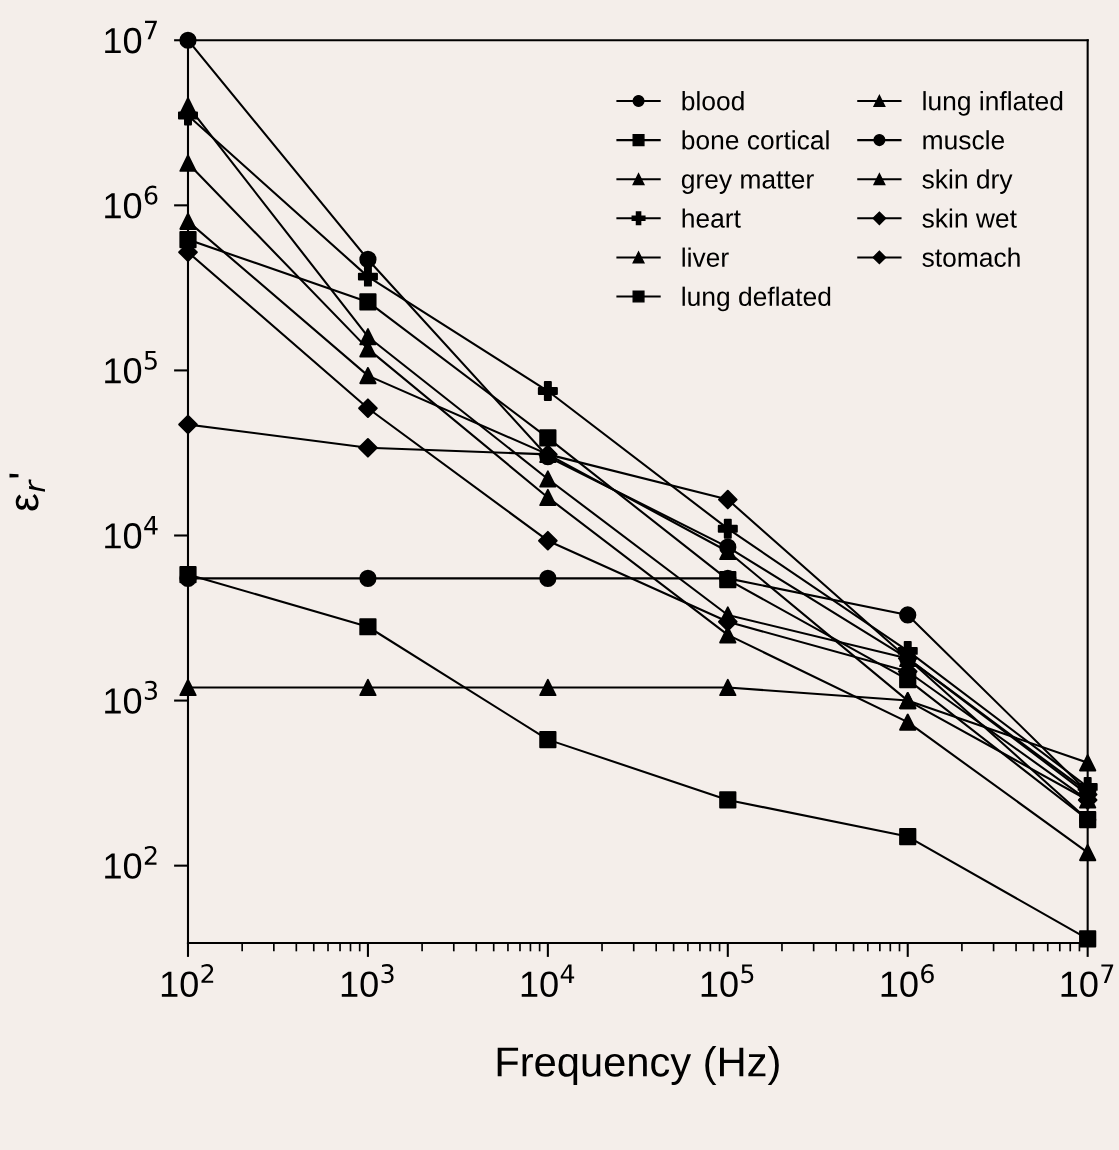 The height and width of the screenshot is (1150, 1119). What do you see at coordinates (131, 697) in the screenshot?
I see `y-tick-label: 10$^{3}$` at bounding box center [131, 697].